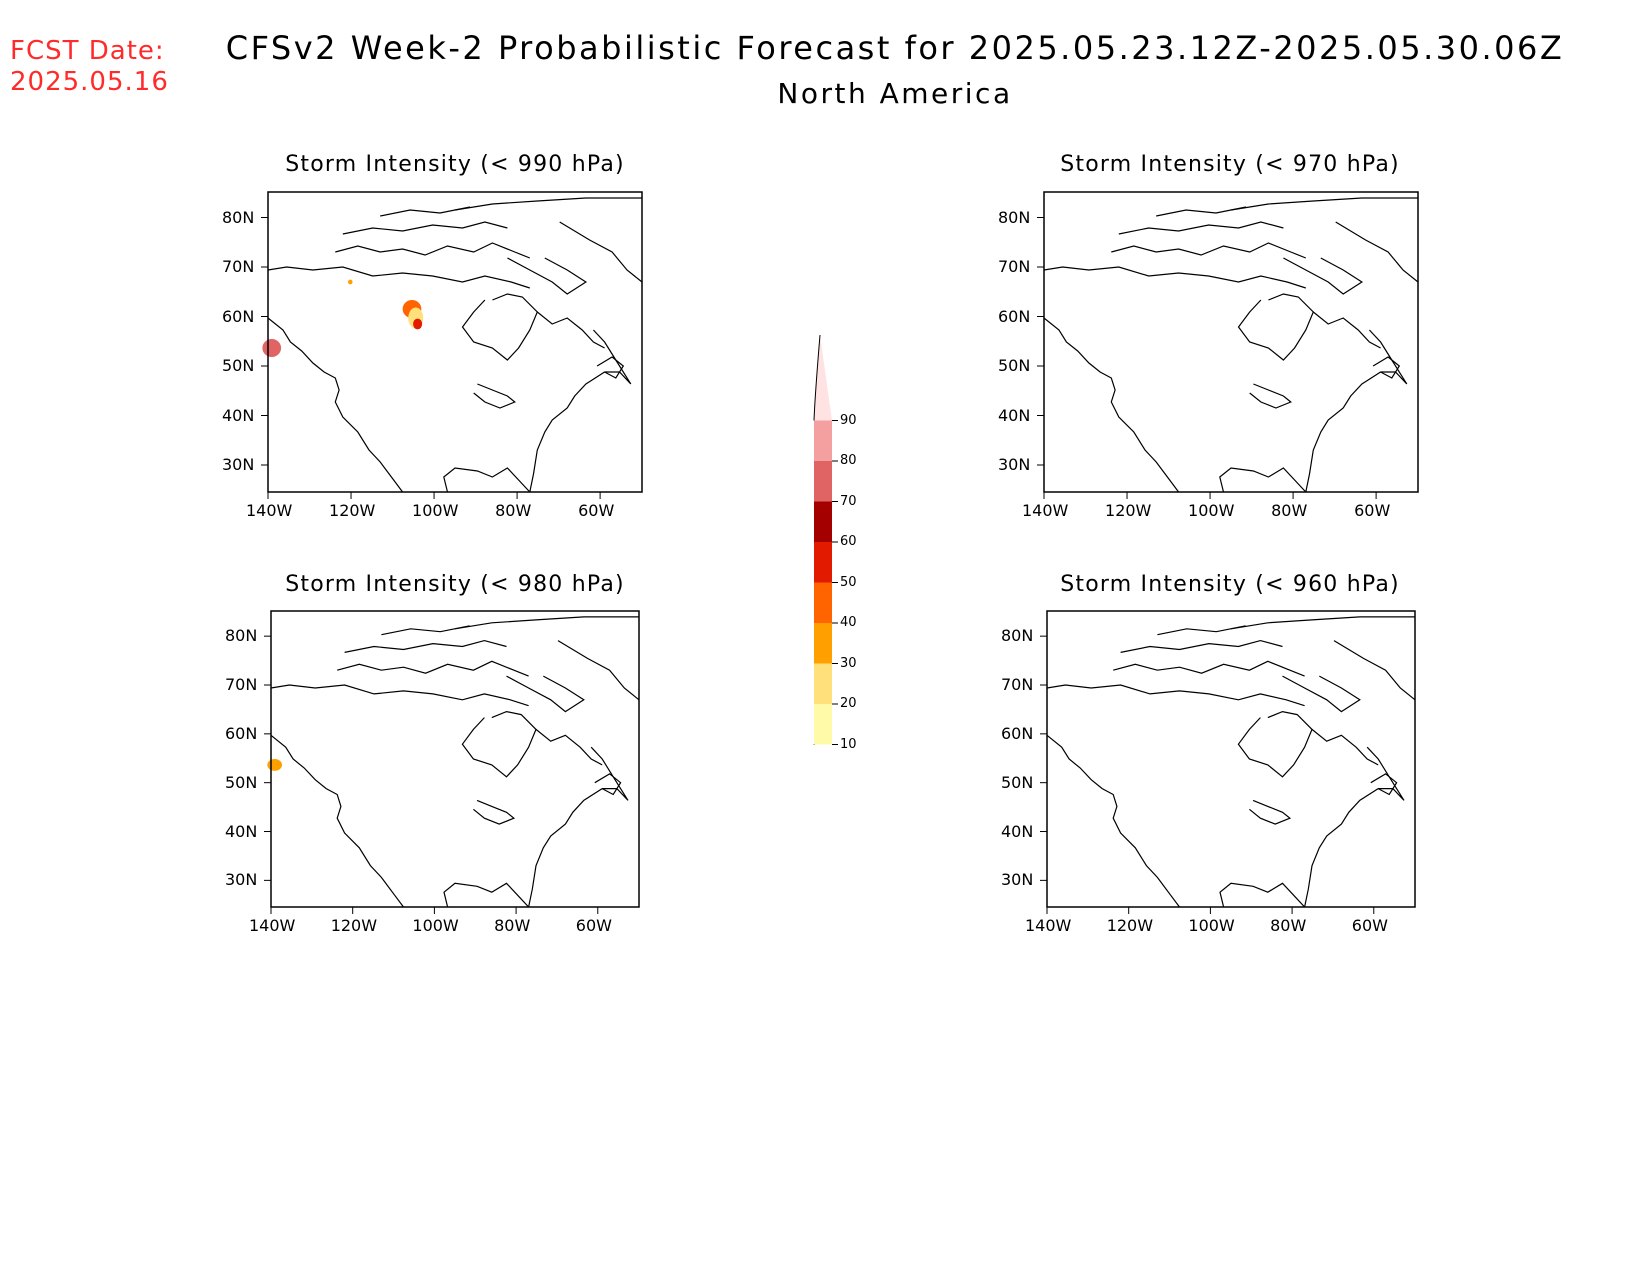 This screenshot has height=1275, width=1650. I want to click on panel-title-990: Storm Intensity (< 990 hPa), so click(455, 164).